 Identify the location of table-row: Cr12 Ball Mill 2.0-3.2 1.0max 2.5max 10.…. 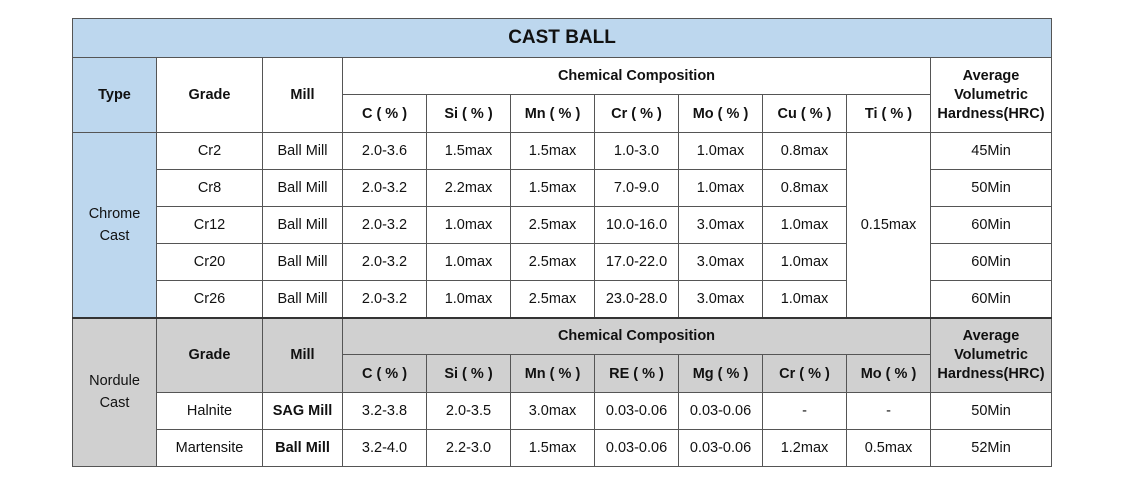
(563, 225).